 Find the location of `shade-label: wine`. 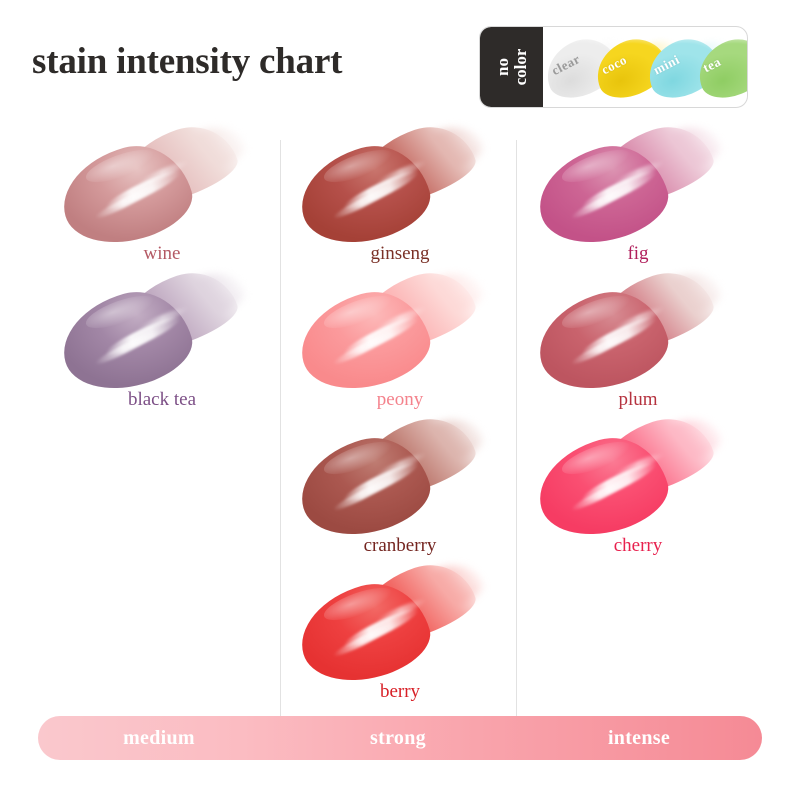

shade-label: wine is located at coordinates (162, 253).